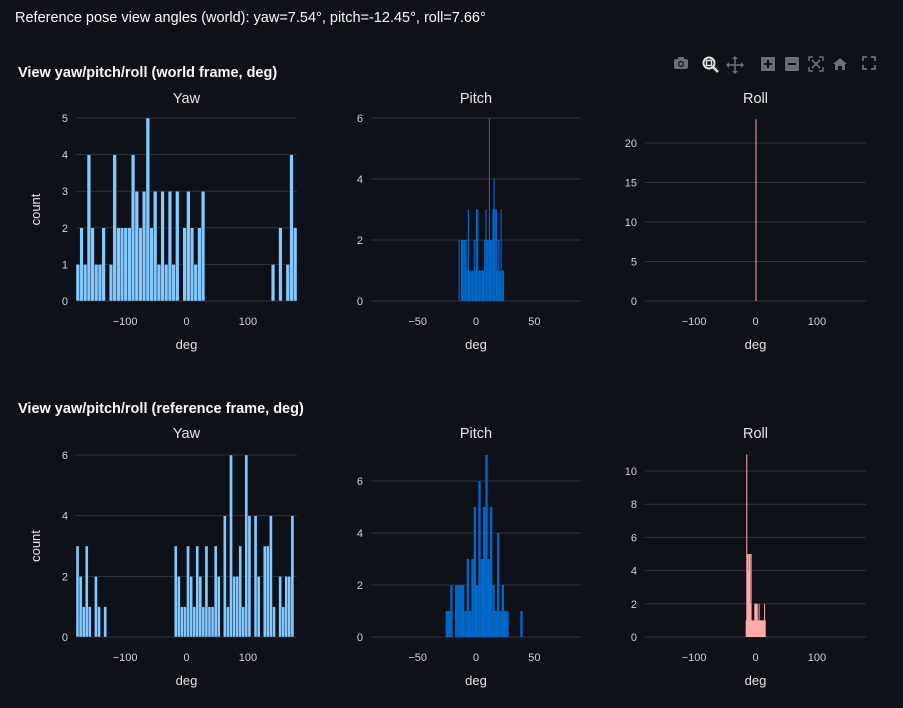  I want to click on chart-world-yaw-y-tick-label: 4, so click(65, 156).